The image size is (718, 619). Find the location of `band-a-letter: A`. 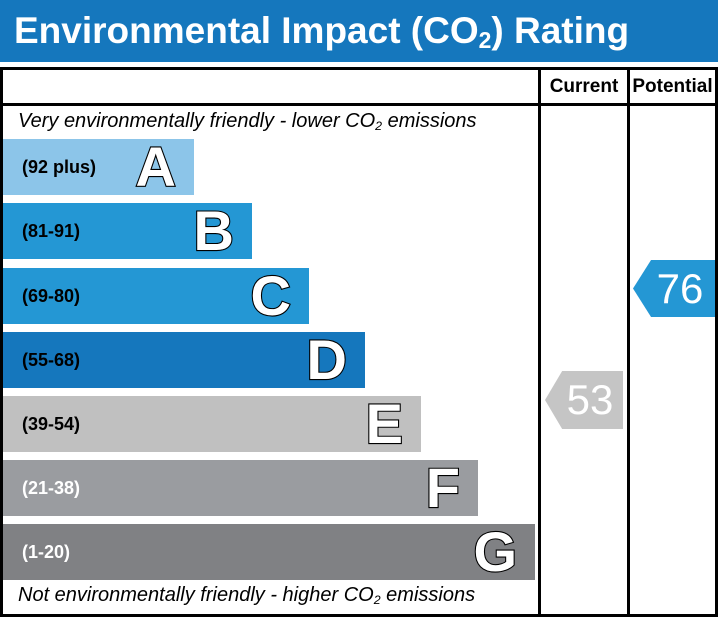

band-a-letter: A is located at coordinates (155, 166).